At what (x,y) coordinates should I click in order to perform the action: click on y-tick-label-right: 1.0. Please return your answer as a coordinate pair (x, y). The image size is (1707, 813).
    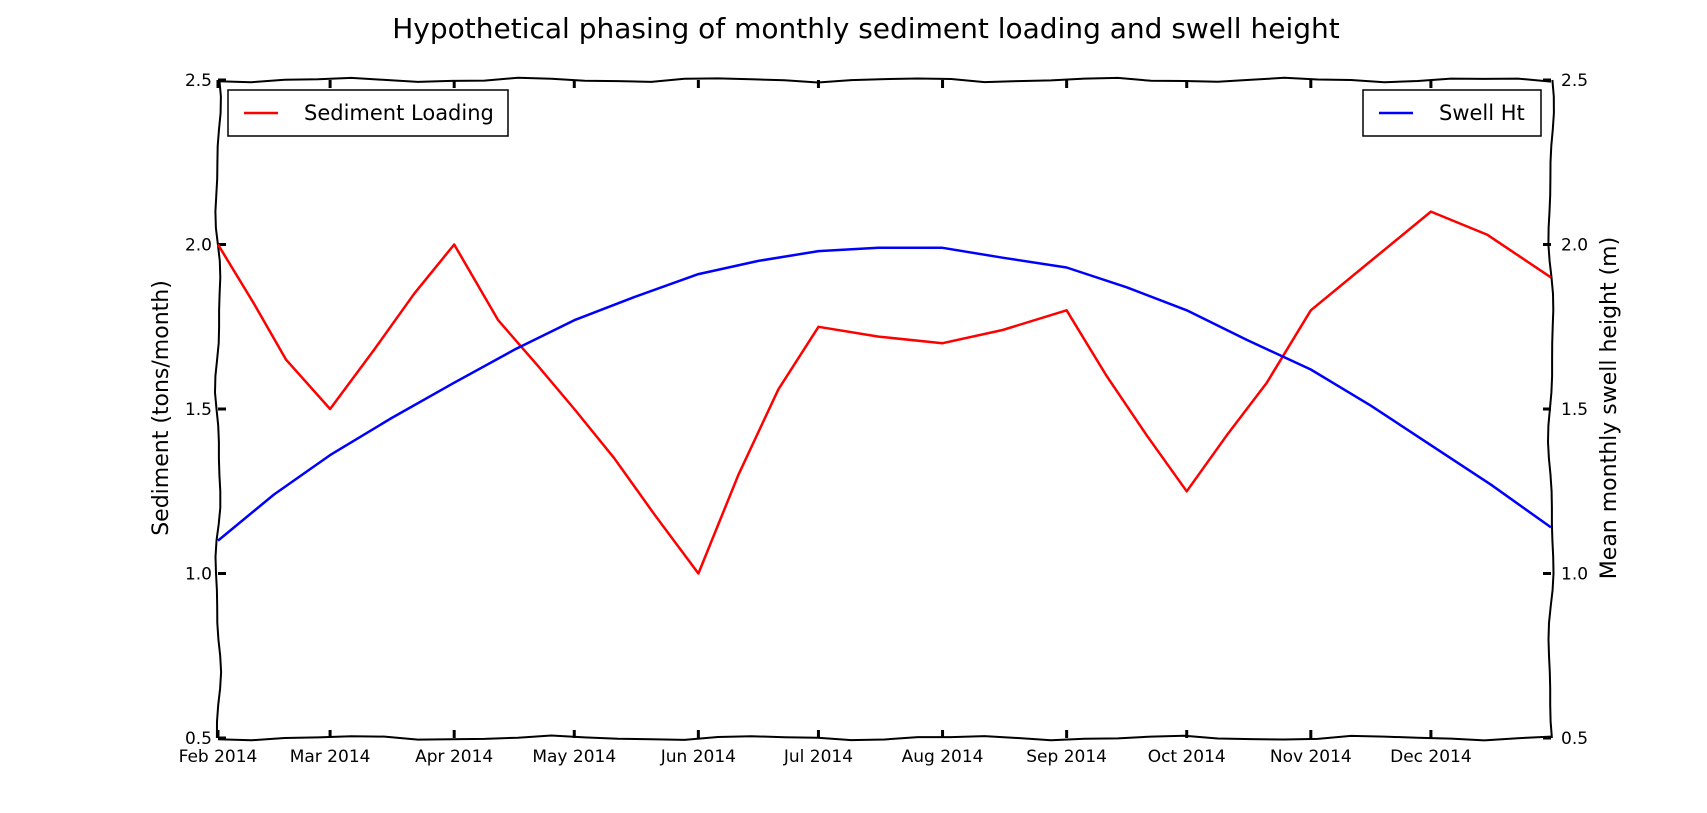
    Looking at the image, I should click on (1574, 575).